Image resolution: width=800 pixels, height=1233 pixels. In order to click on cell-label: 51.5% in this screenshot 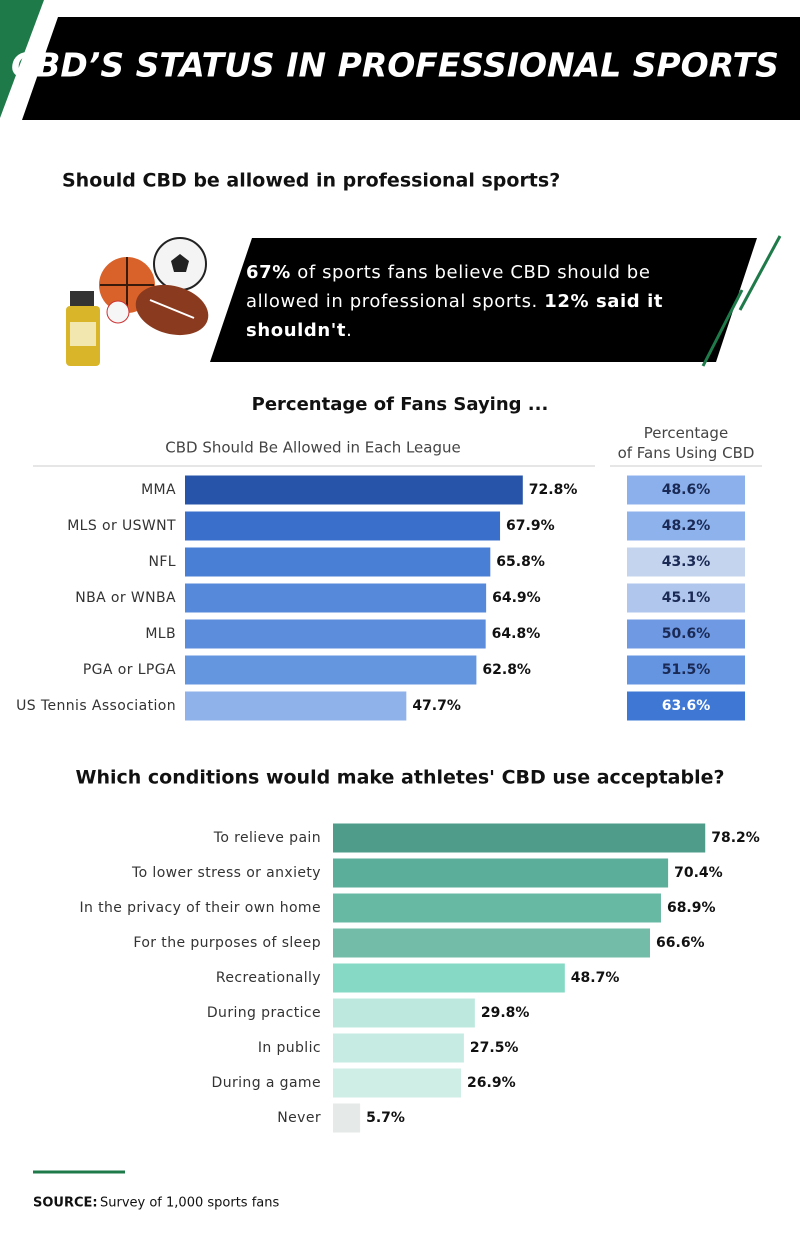, I will do `click(686, 670)`.